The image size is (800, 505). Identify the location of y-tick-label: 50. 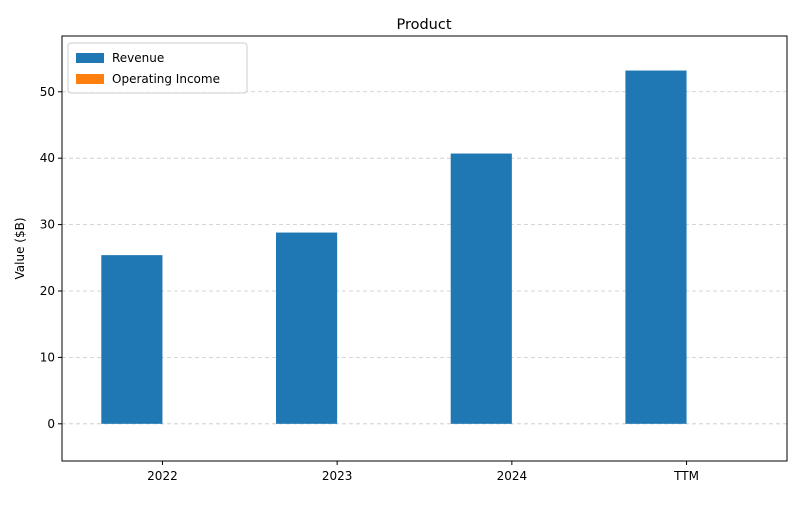
(47, 92).